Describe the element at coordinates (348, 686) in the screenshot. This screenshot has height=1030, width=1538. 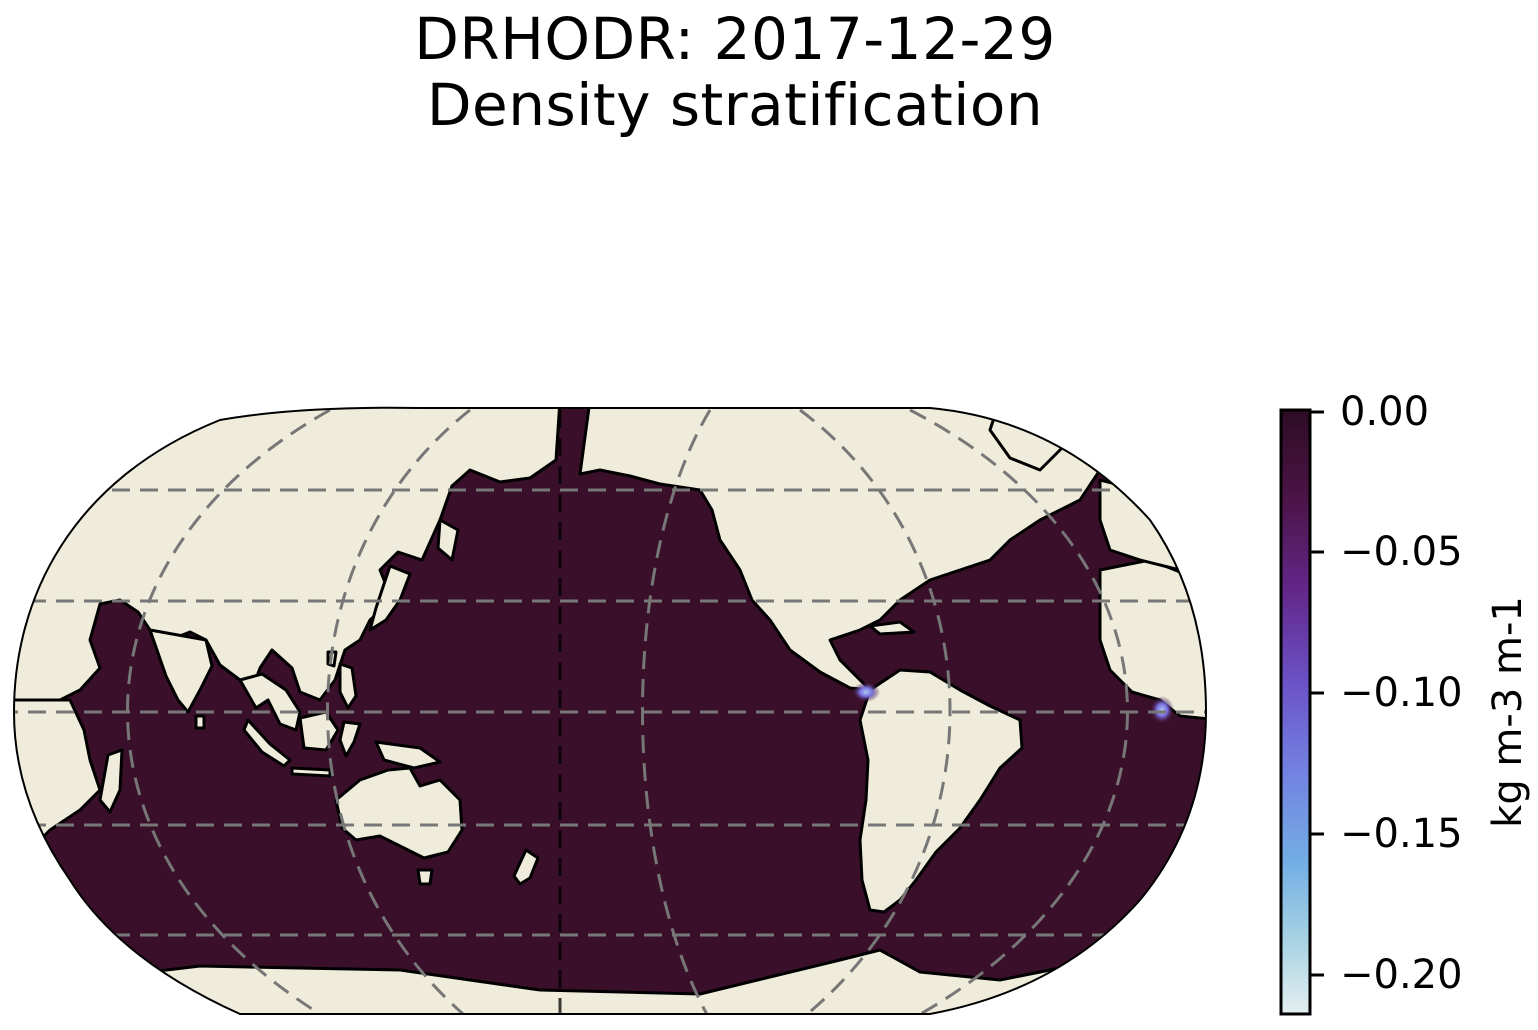
I see `land-philippines` at that location.